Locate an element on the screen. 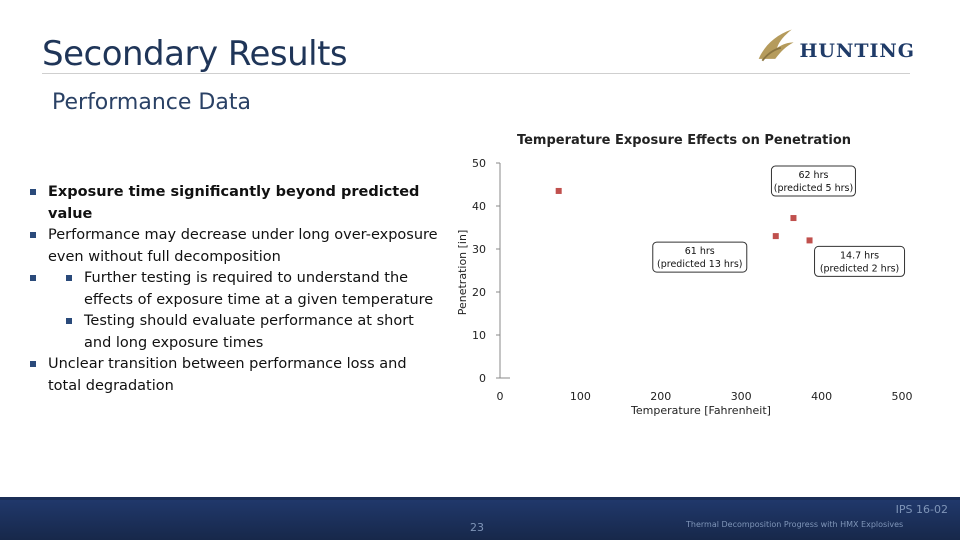  x-tick-label: 500 is located at coordinates (902, 396).